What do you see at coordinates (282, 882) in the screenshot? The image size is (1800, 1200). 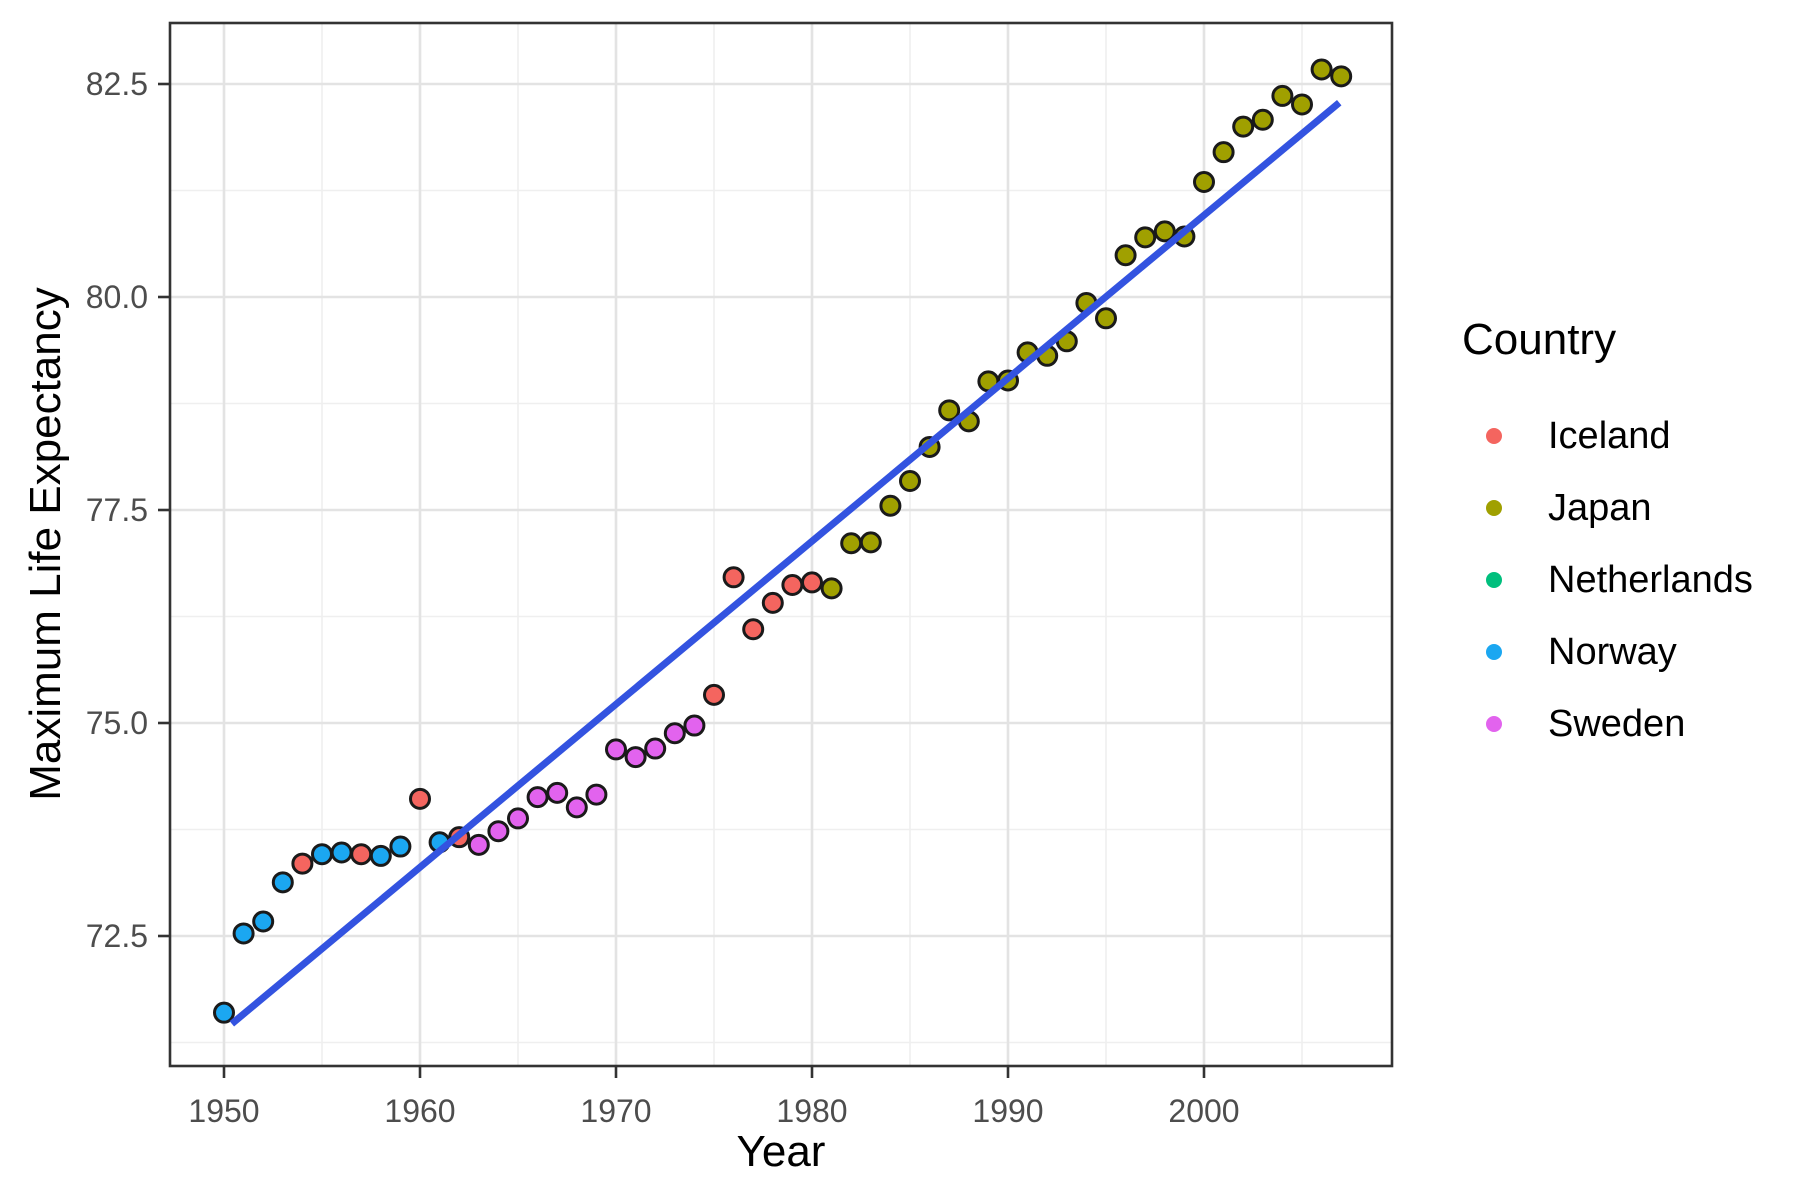 I see `point-norway-1953` at bounding box center [282, 882].